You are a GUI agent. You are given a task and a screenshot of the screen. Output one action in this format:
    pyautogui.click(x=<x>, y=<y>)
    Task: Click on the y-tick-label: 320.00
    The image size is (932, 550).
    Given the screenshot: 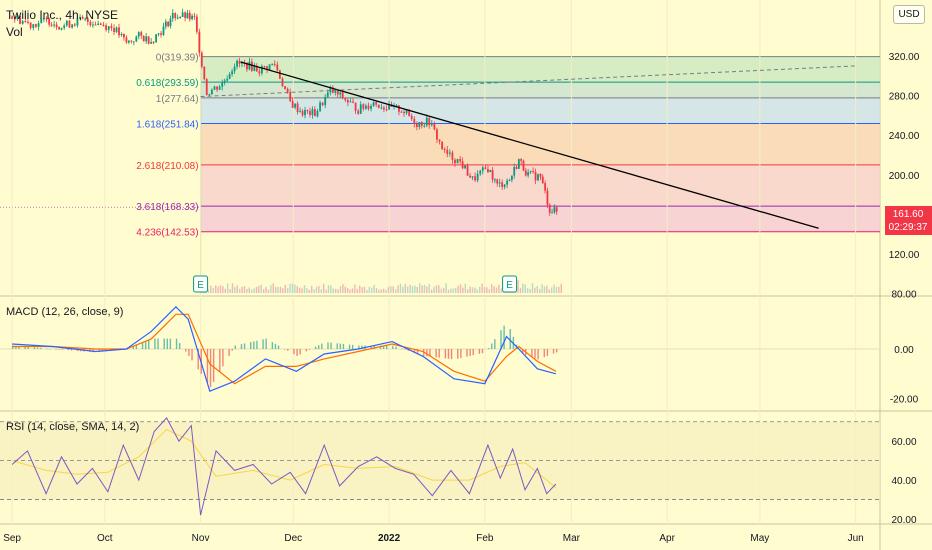 What is the action you would take?
    pyautogui.click(x=904, y=57)
    